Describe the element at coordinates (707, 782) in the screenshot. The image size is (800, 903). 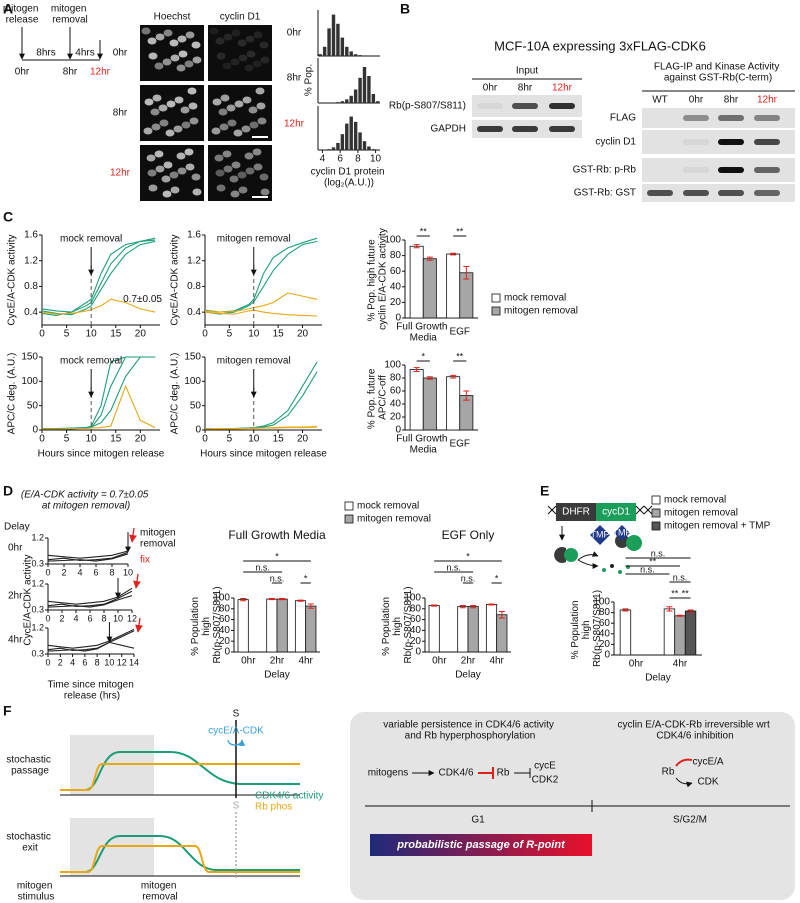
I see `complex-node: CDK` at that location.